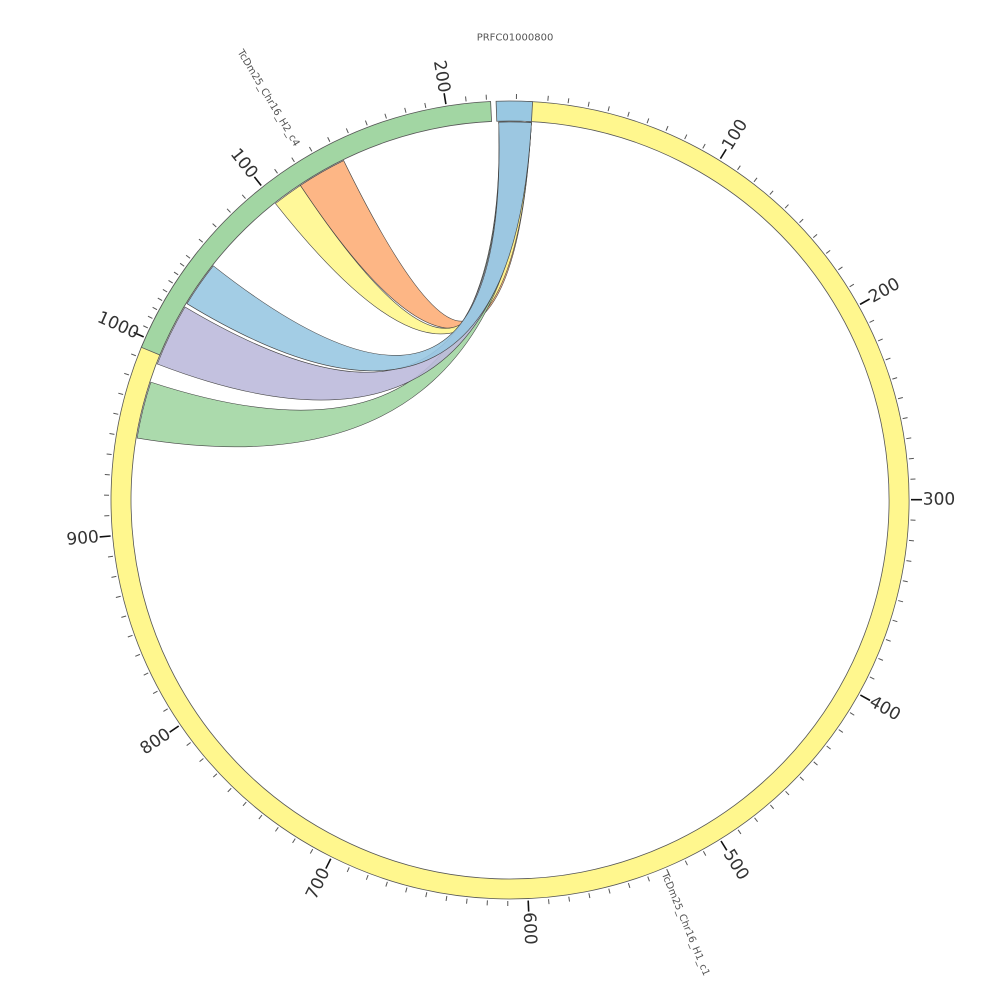 This screenshot has height=1000, width=1000. Describe the element at coordinates (529, 928) in the screenshot. I see `tick-label: 600` at that location.